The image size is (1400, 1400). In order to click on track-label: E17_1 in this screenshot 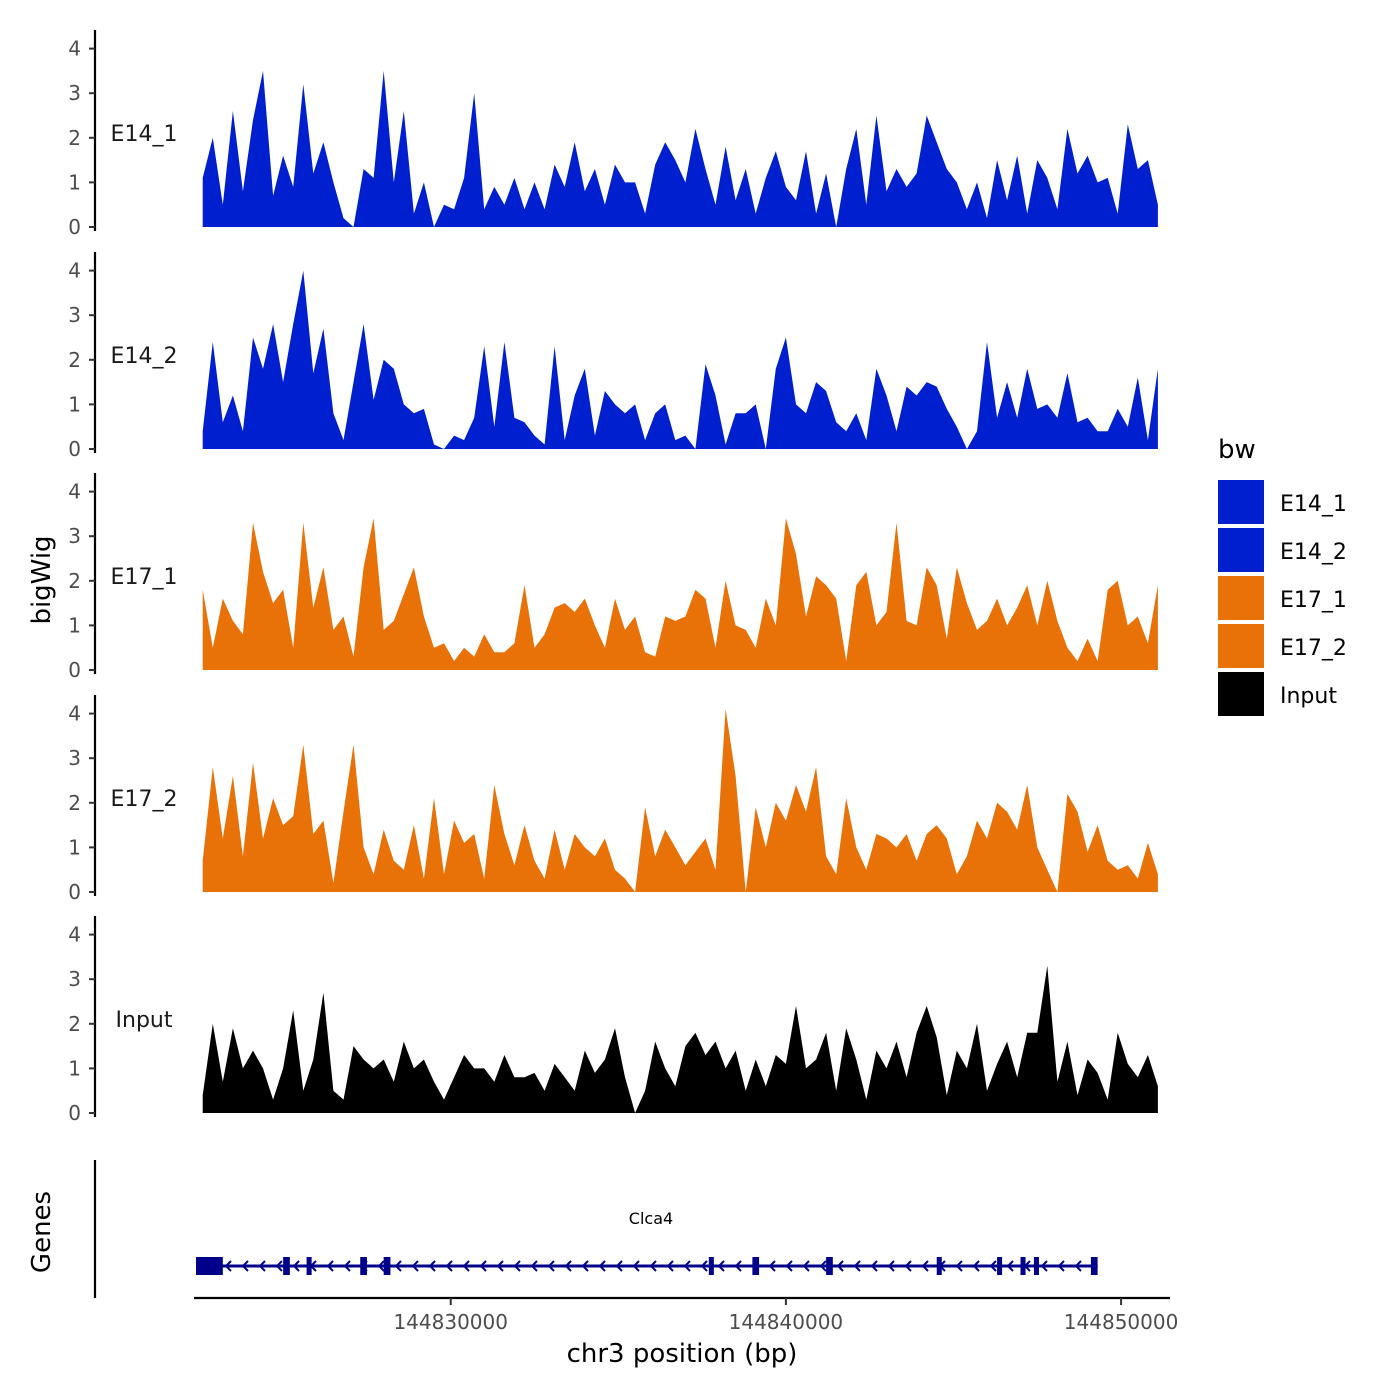, I will do `click(144, 577)`.